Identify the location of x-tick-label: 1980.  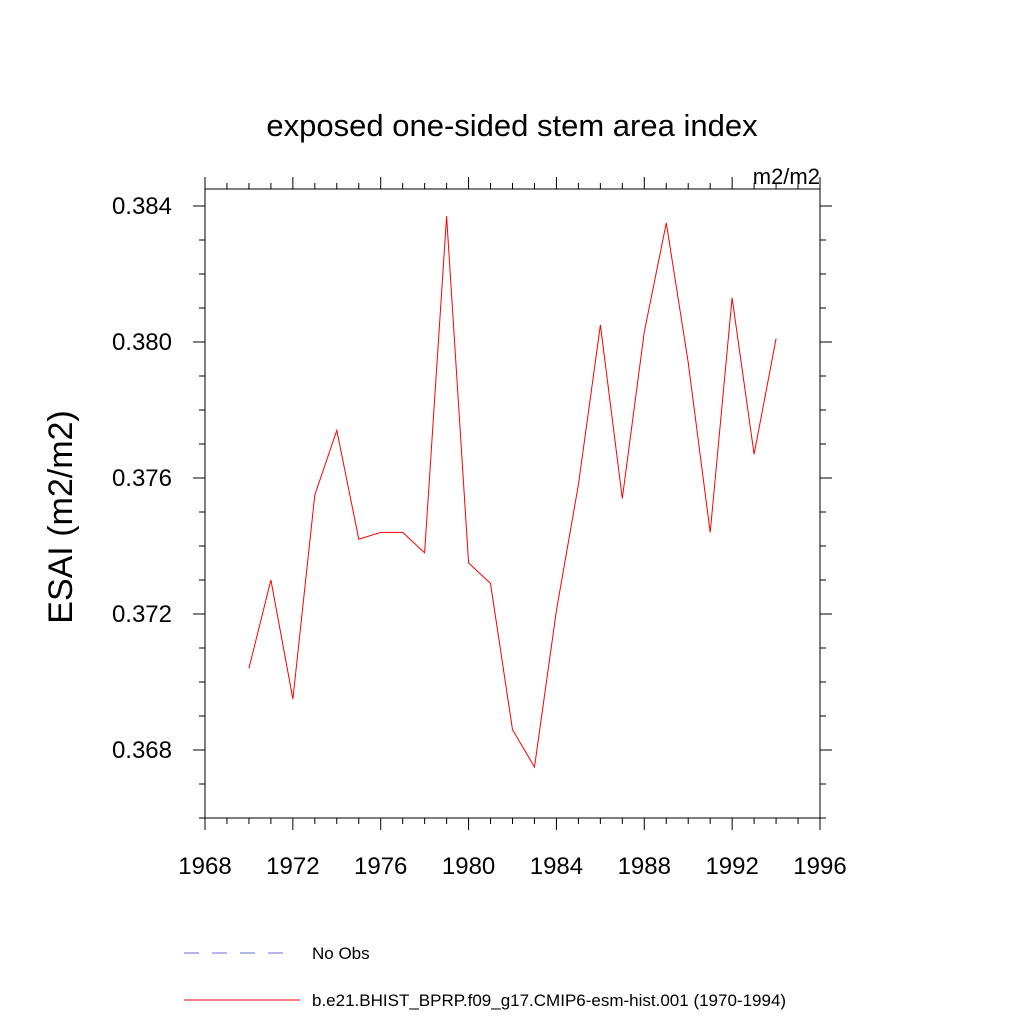
(468, 866).